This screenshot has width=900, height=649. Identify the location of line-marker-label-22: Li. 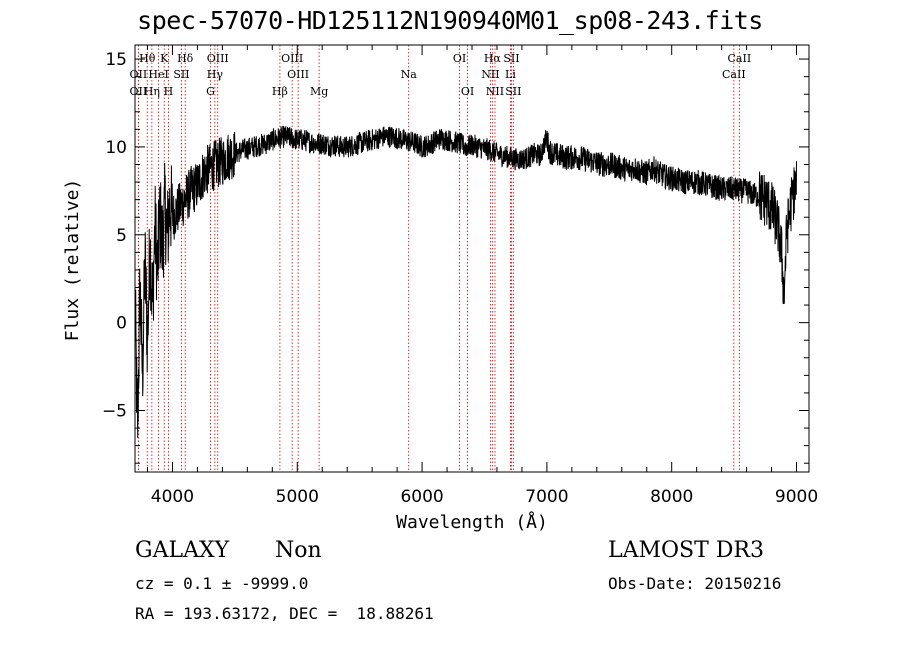
(510, 74).